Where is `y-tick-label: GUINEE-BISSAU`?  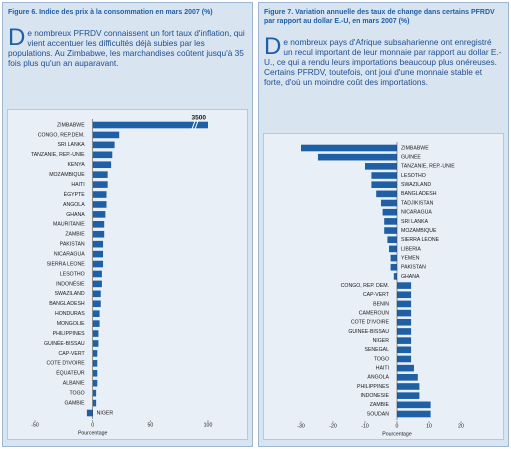
y-tick-label: GUINEE-BISSAU is located at coordinates (368, 332).